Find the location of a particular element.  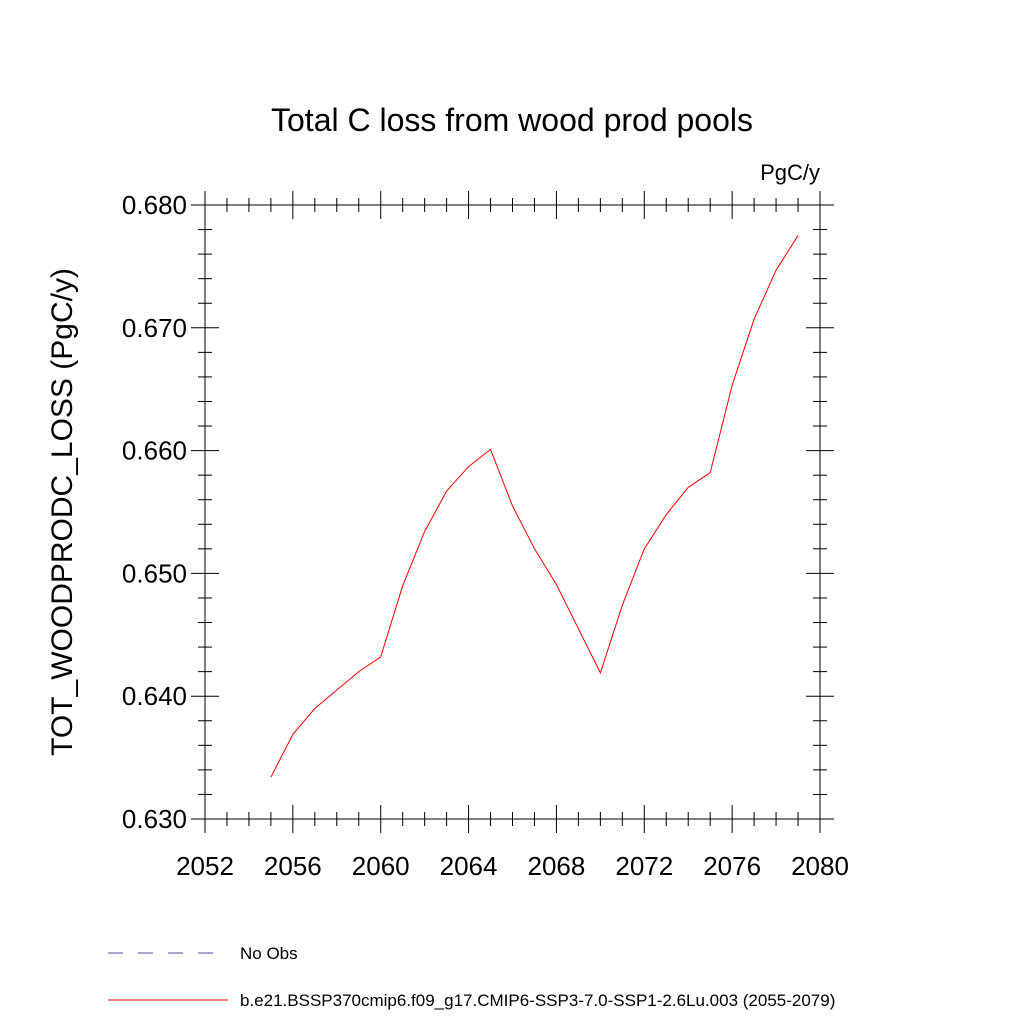

chart-title: Total C loss from wood prod pools is located at coordinates (512, 120).